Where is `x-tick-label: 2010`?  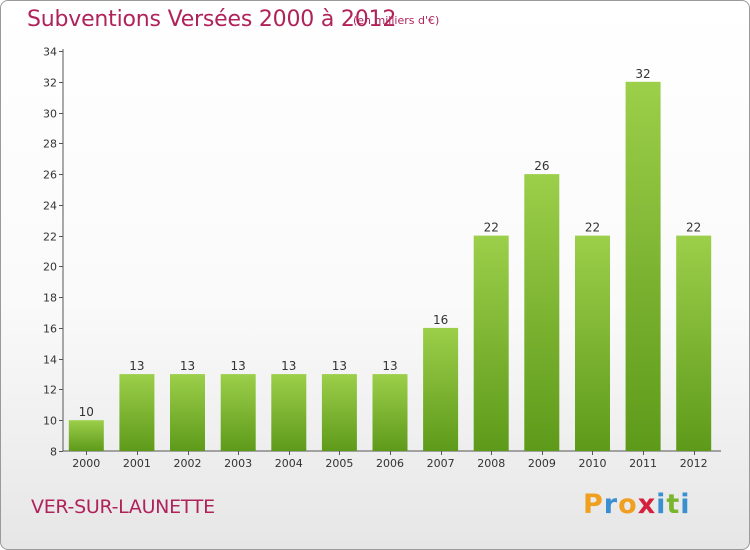 x-tick-label: 2010 is located at coordinates (592, 463).